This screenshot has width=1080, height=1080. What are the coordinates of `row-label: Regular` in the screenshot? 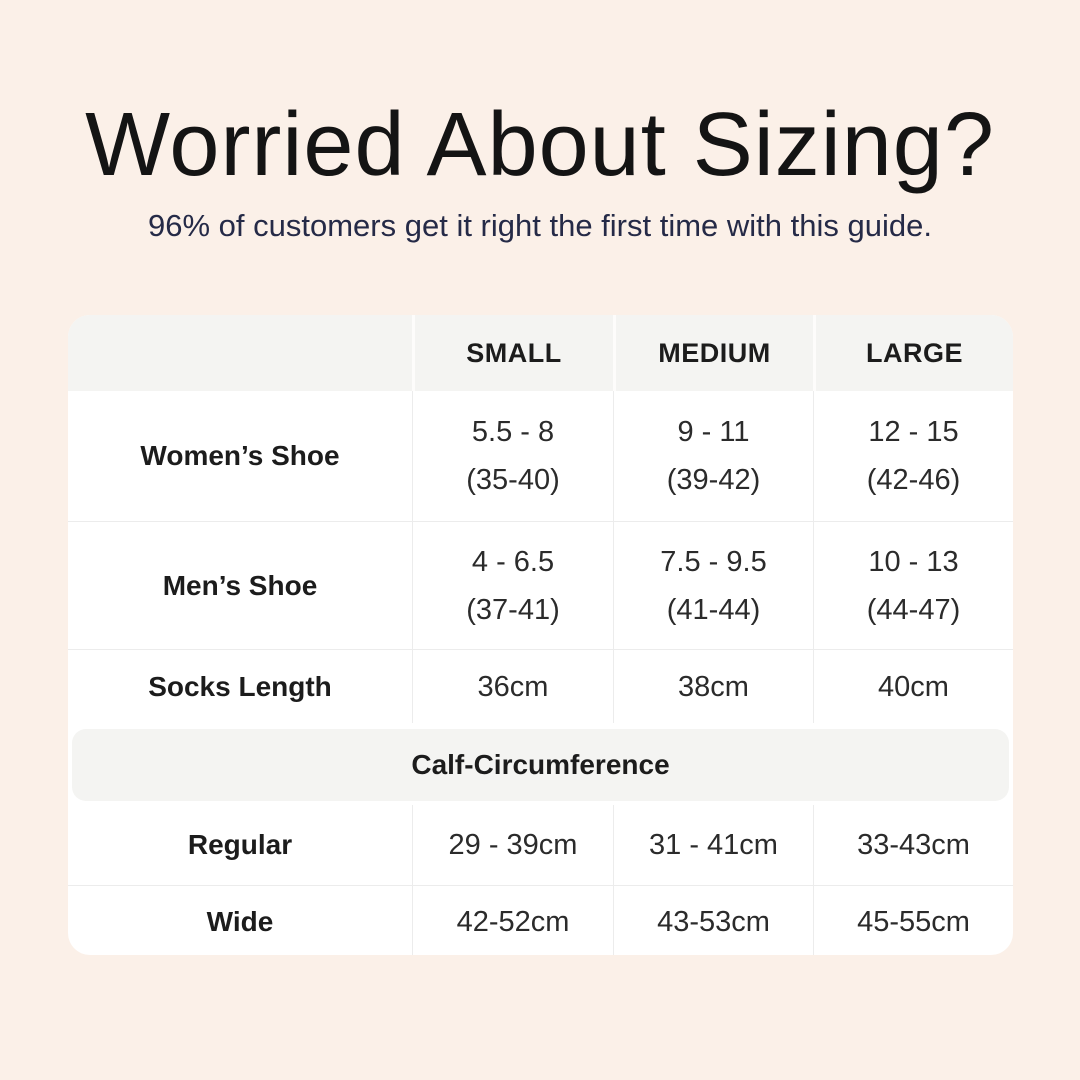 It's located at (240, 844).